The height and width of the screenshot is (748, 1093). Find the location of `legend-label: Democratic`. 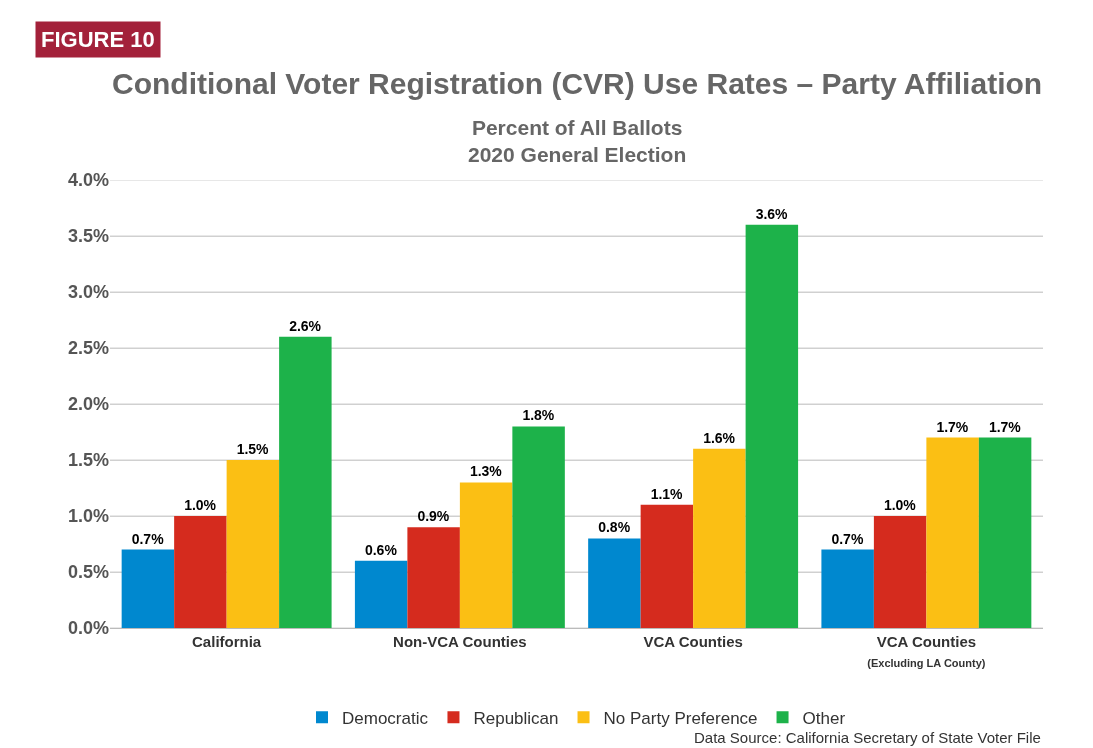

legend-label: Democratic is located at coordinates (385, 718).